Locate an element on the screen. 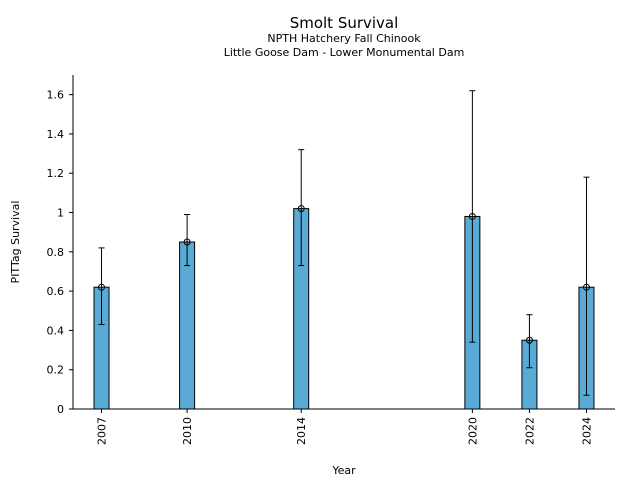  y-tick-label: 1.4 is located at coordinates (56, 134).